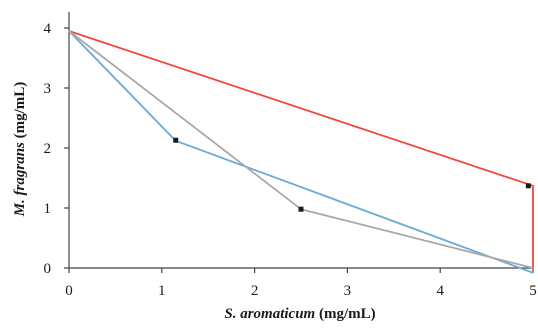  What do you see at coordinates (48, 209) in the screenshot?
I see `y-tick-label: 1` at bounding box center [48, 209].